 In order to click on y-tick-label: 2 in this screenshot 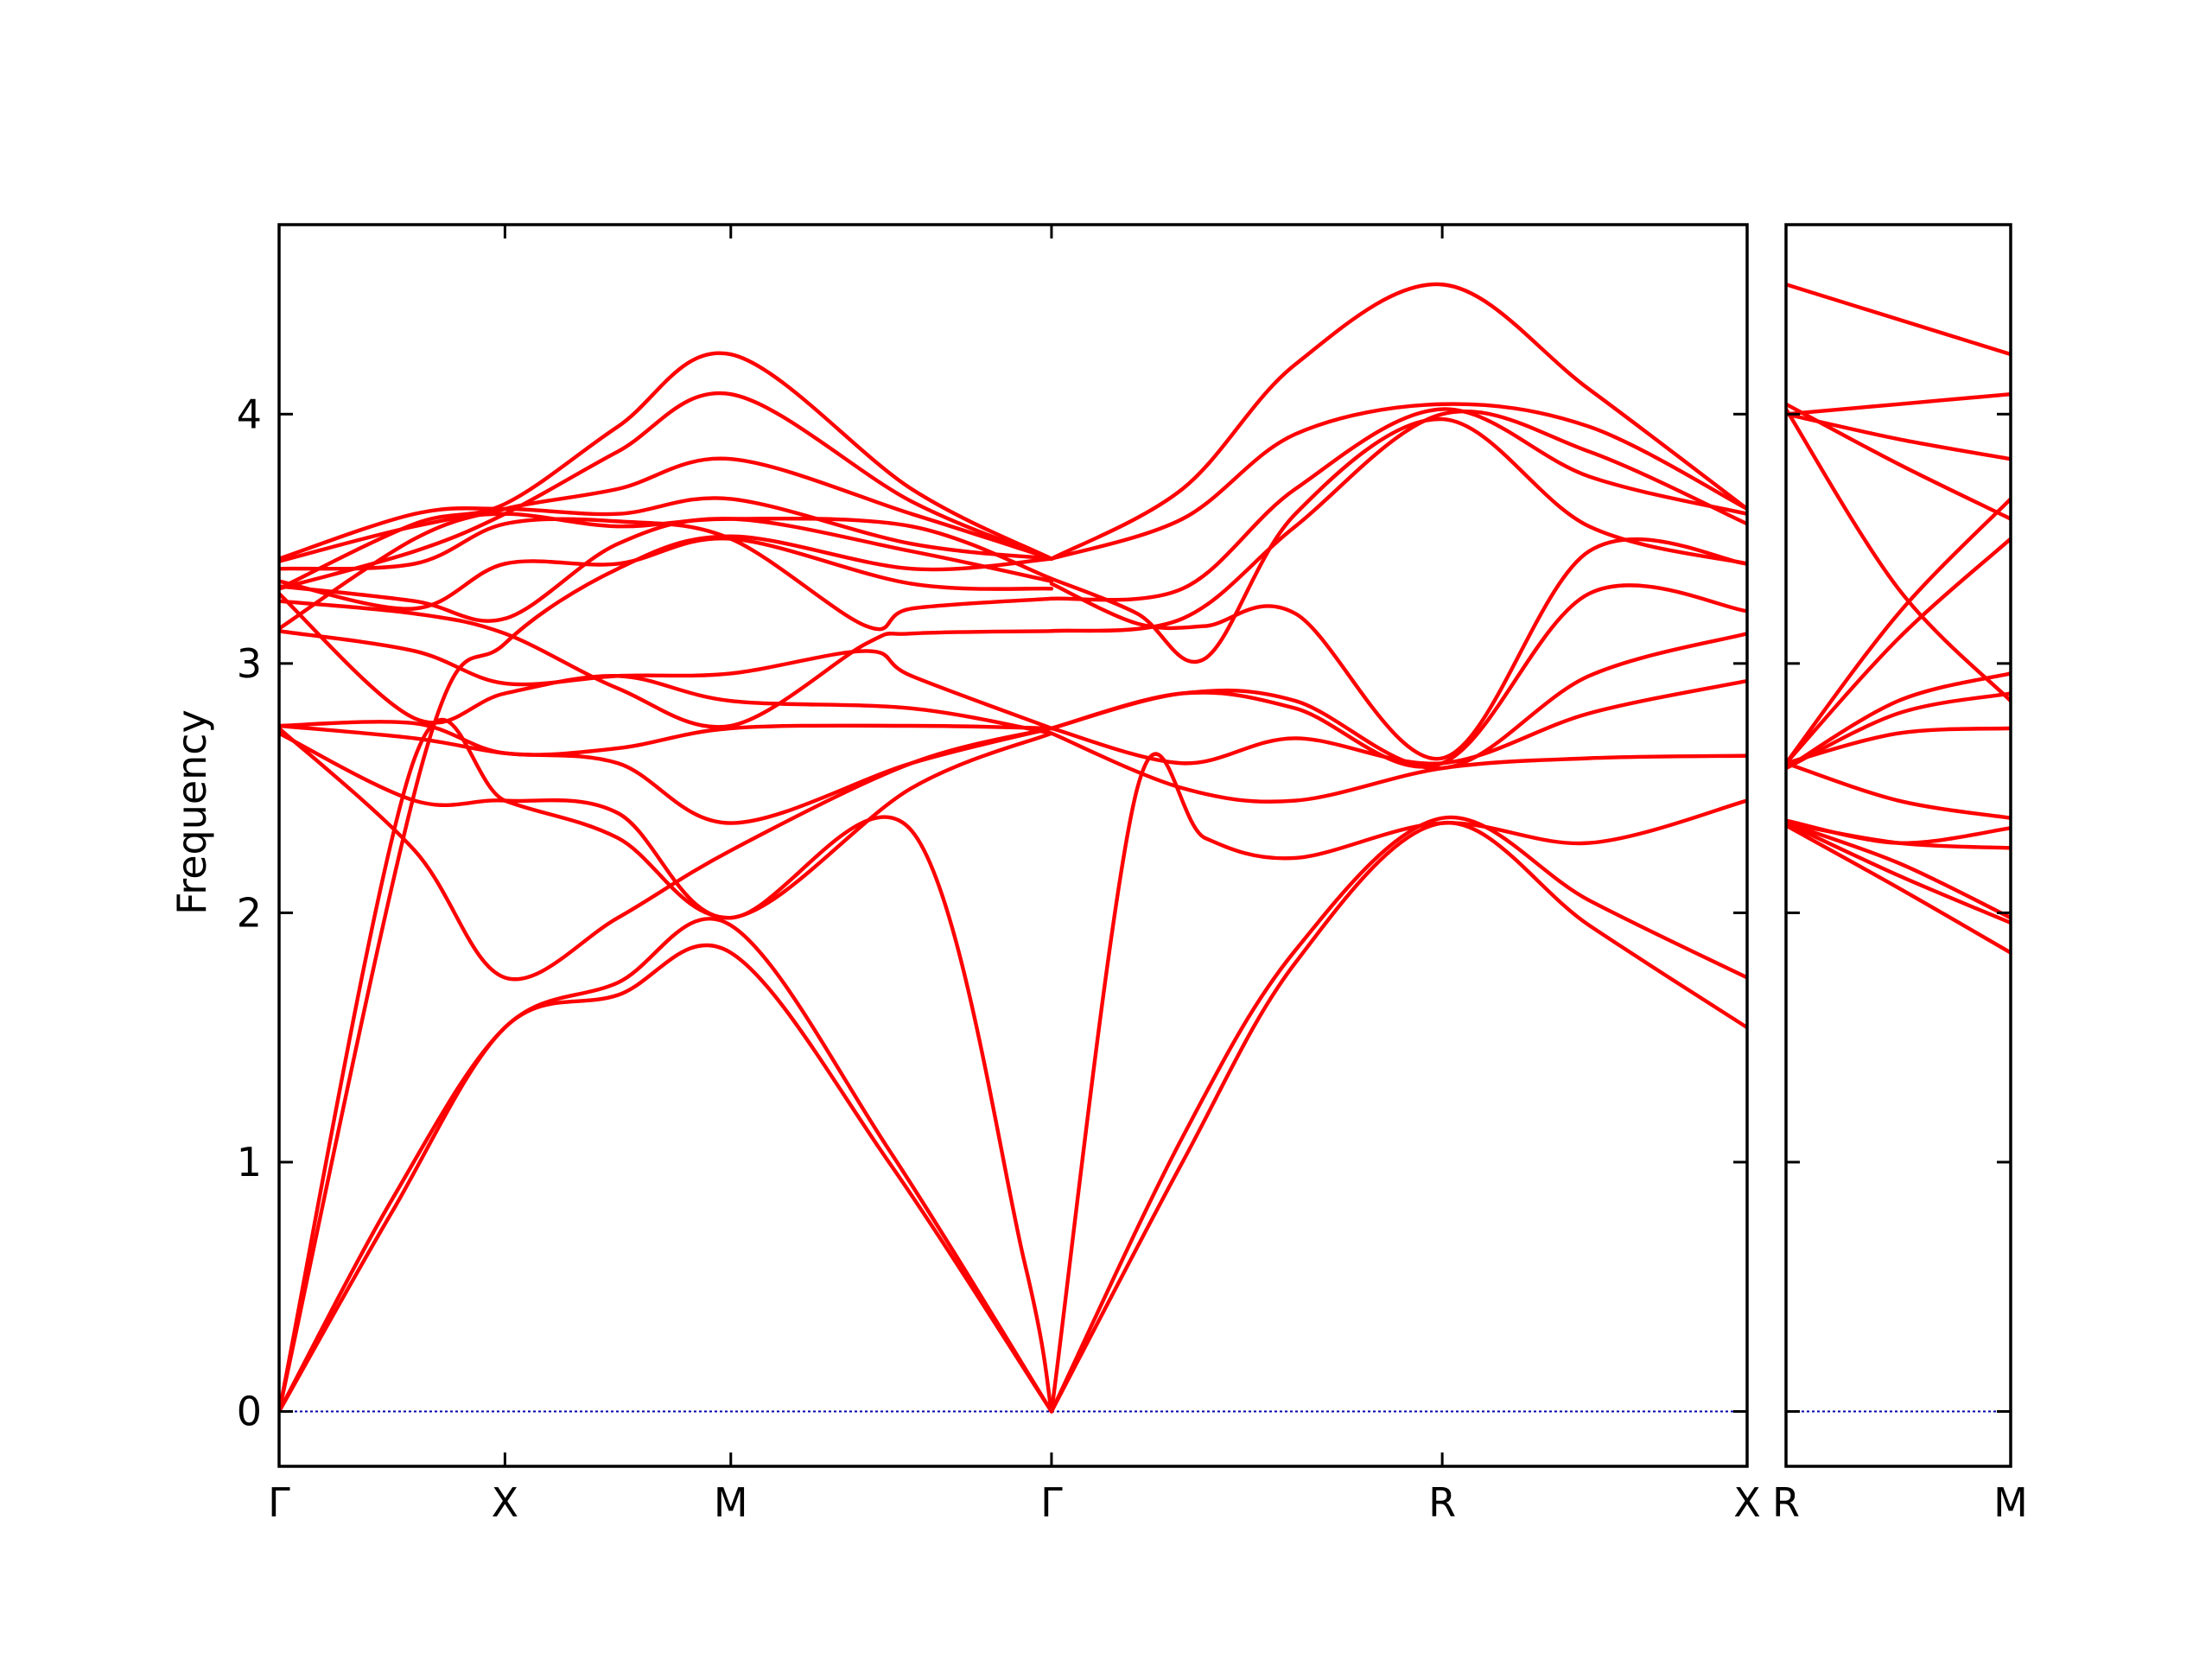, I will do `click(249, 913)`.